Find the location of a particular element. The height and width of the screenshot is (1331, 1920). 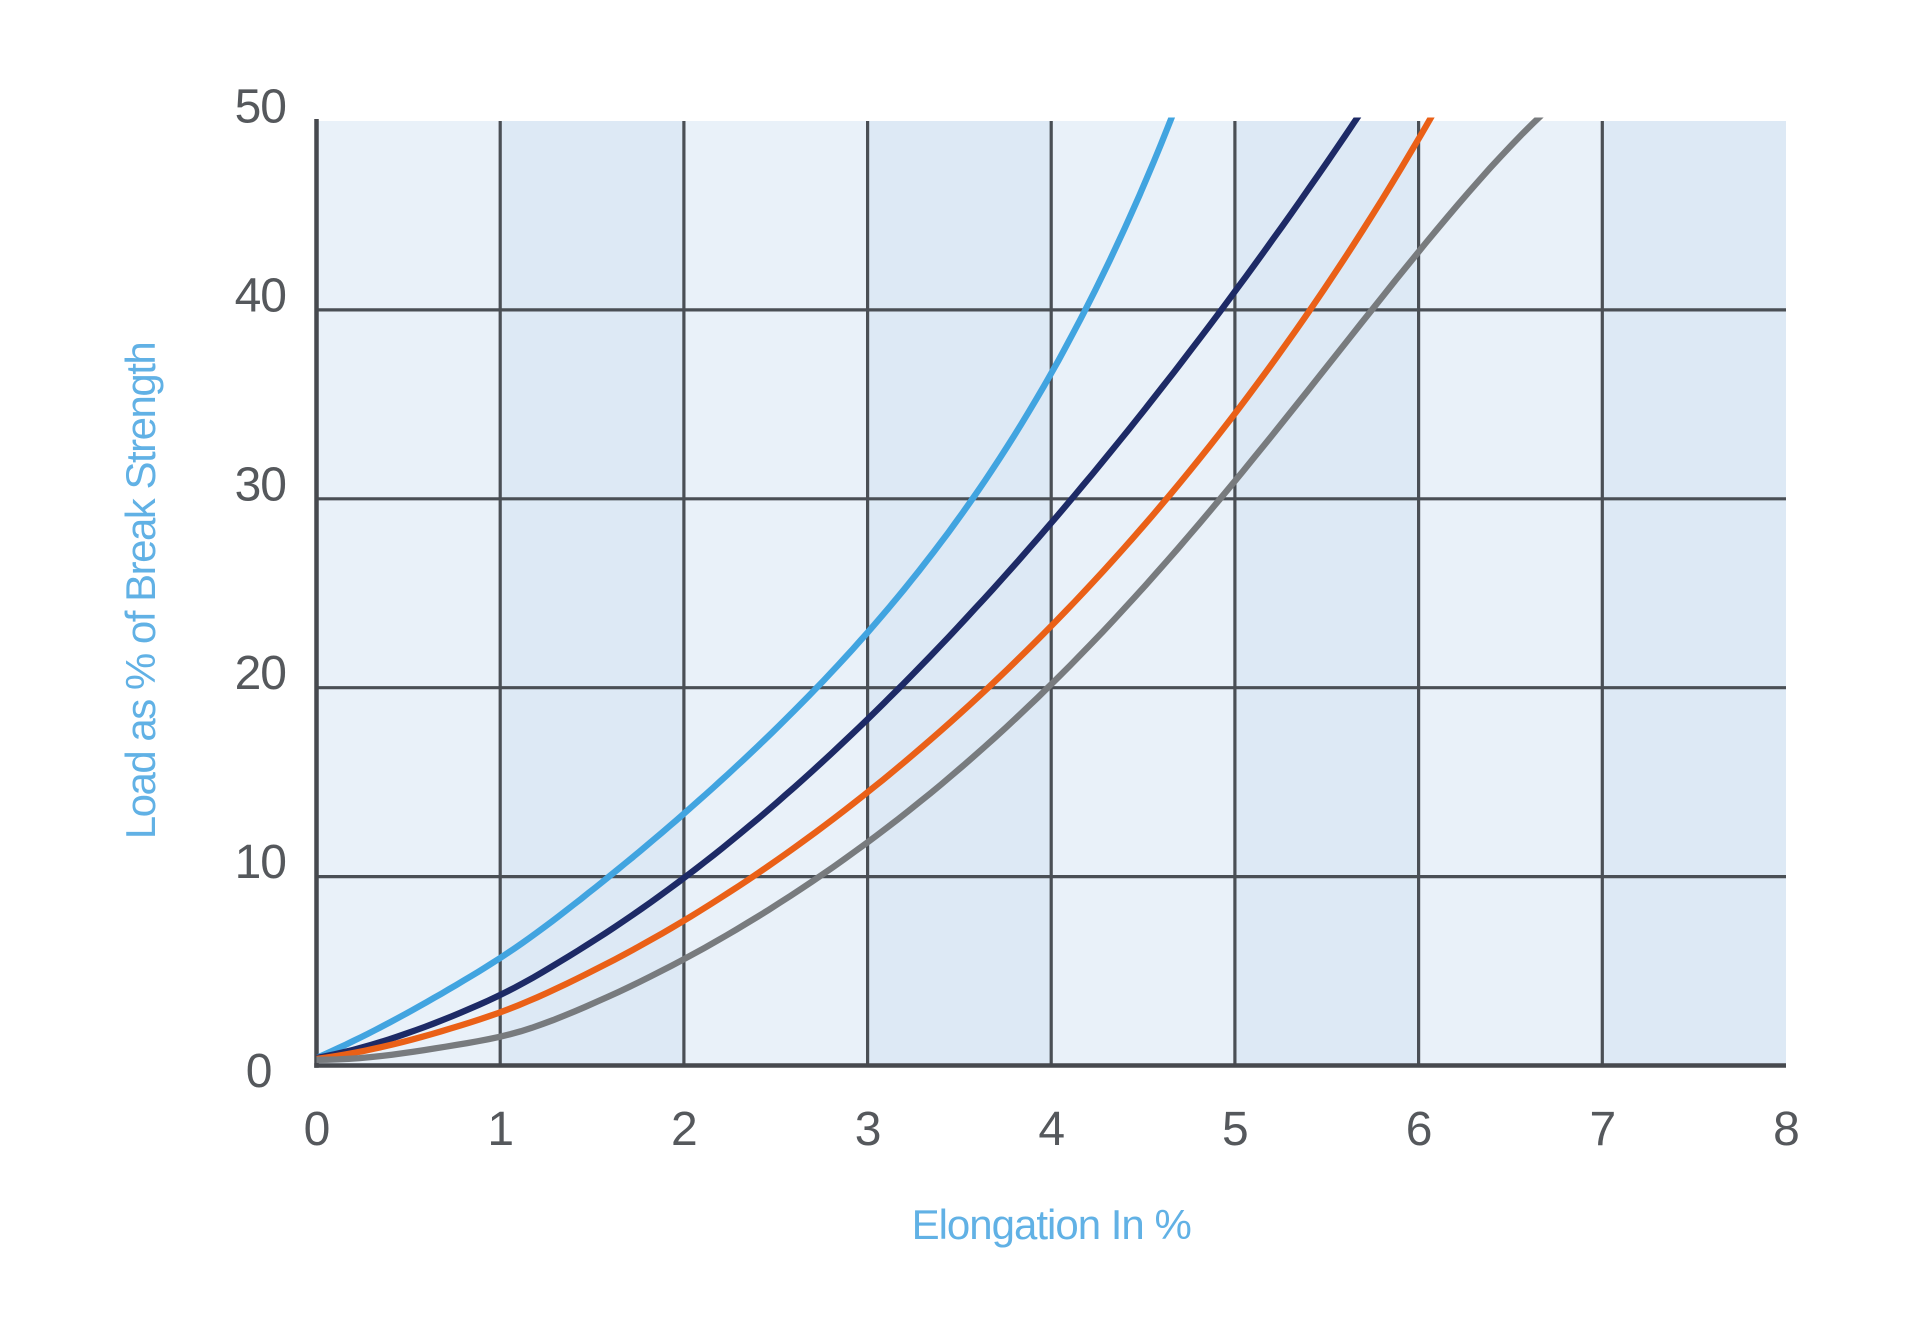

svg-text: 3 is located at coordinates (868, 1129).